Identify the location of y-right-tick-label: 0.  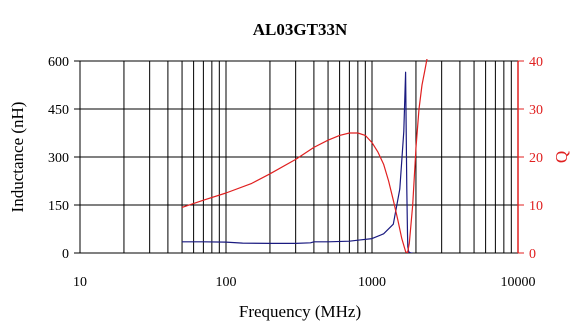
(532, 254).